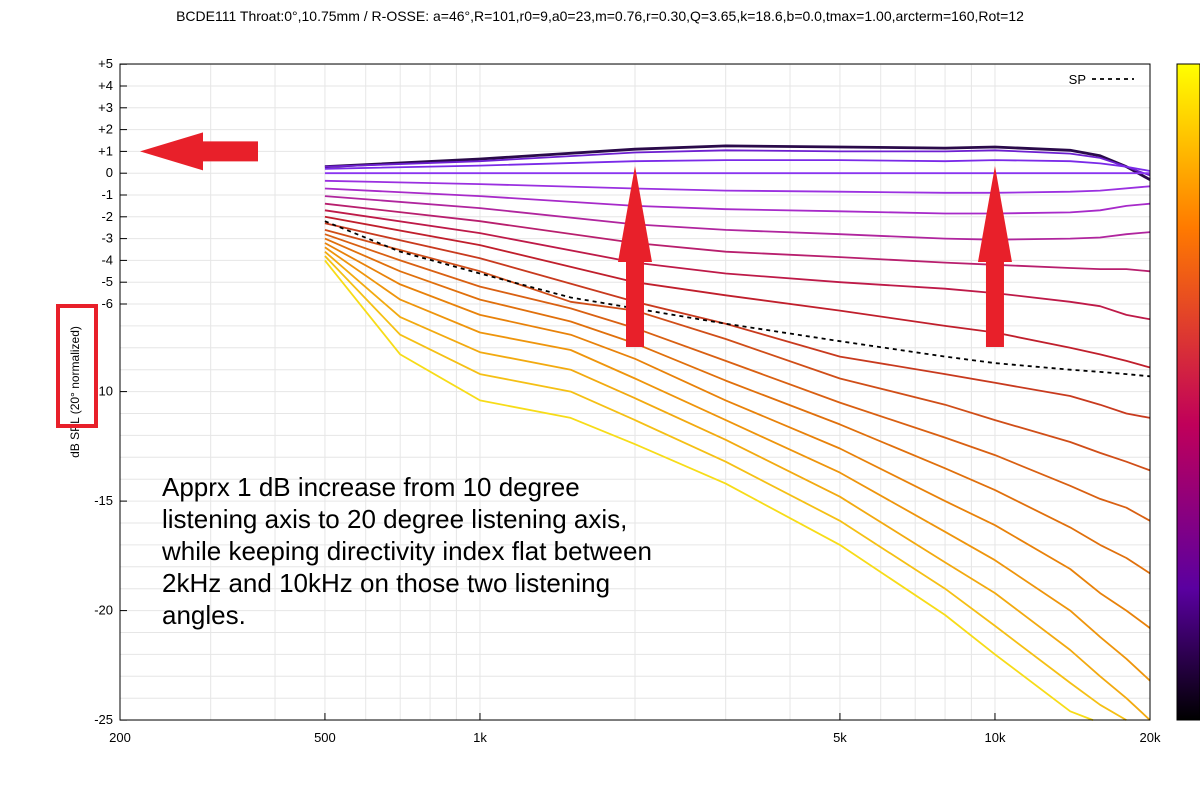 The height and width of the screenshot is (805, 1200). What do you see at coordinates (107, 216) in the screenshot?
I see `y-tick-label: -2` at bounding box center [107, 216].